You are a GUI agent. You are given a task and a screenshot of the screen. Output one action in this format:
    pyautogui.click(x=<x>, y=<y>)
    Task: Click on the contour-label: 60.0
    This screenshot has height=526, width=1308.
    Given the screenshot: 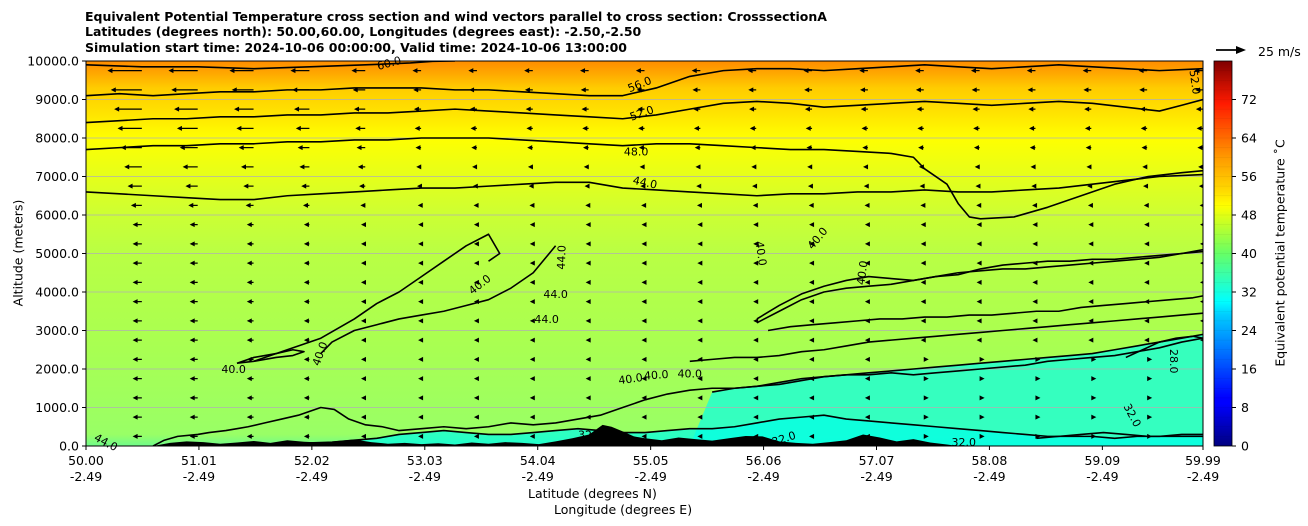 What is the action you would take?
    pyautogui.click(x=389, y=63)
    